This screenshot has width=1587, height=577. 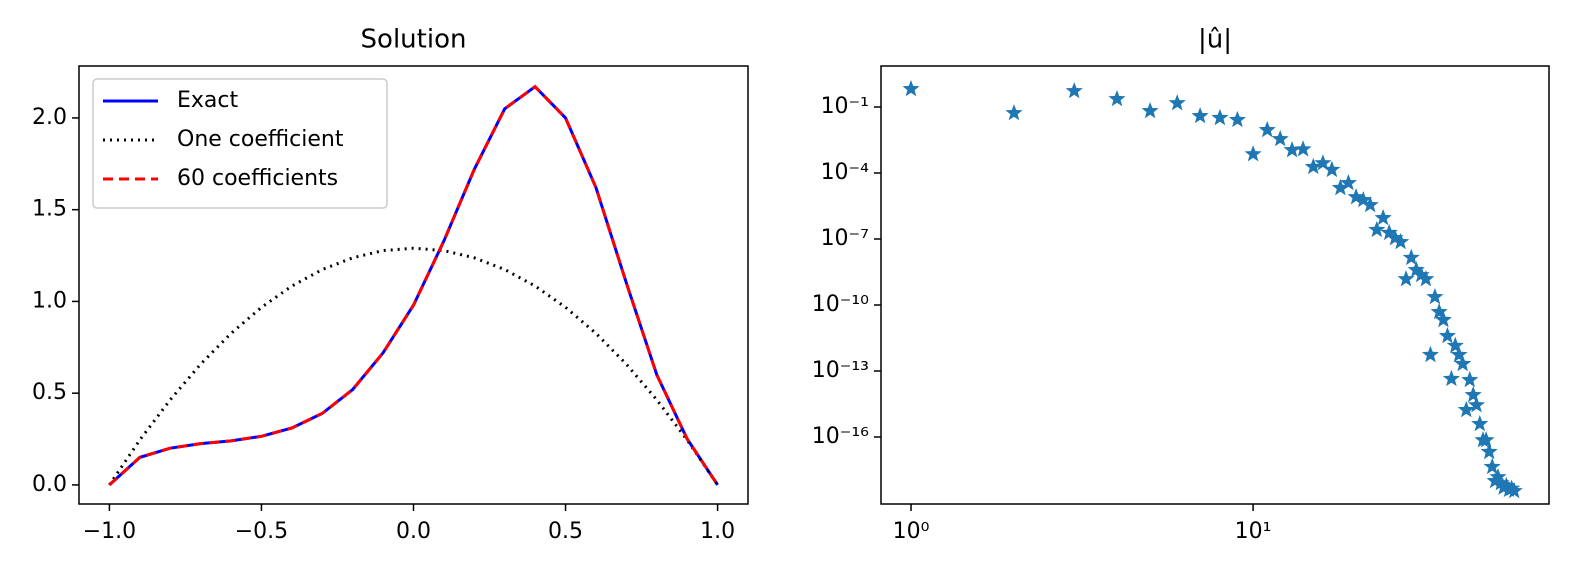 What do you see at coordinates (49, 484) in the screenshot?
I see `y-tick-label: 0.0` at bounding box center [49, 484].